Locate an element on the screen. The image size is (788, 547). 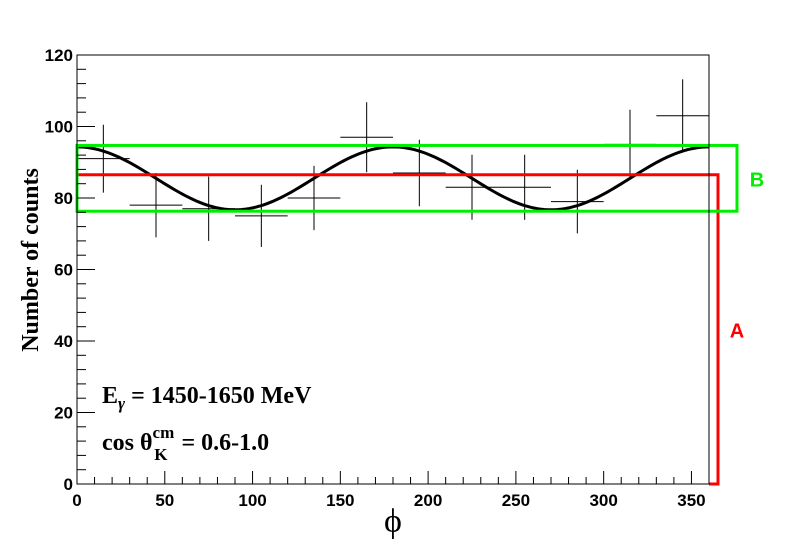
y-tick-label: 60 is located at coordinates (63, 270).